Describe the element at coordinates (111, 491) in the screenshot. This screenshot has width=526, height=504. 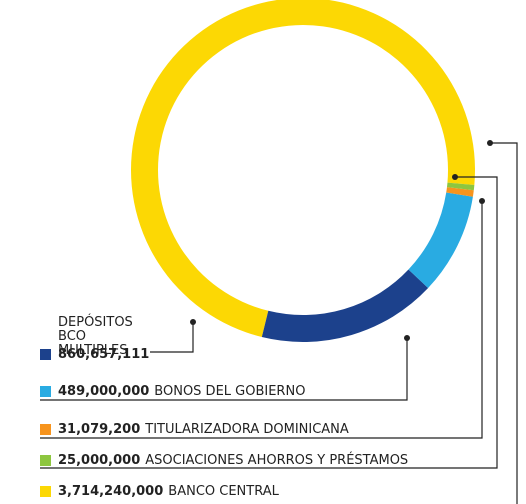
I see `legend-value: 3,714,240,000` at that location.